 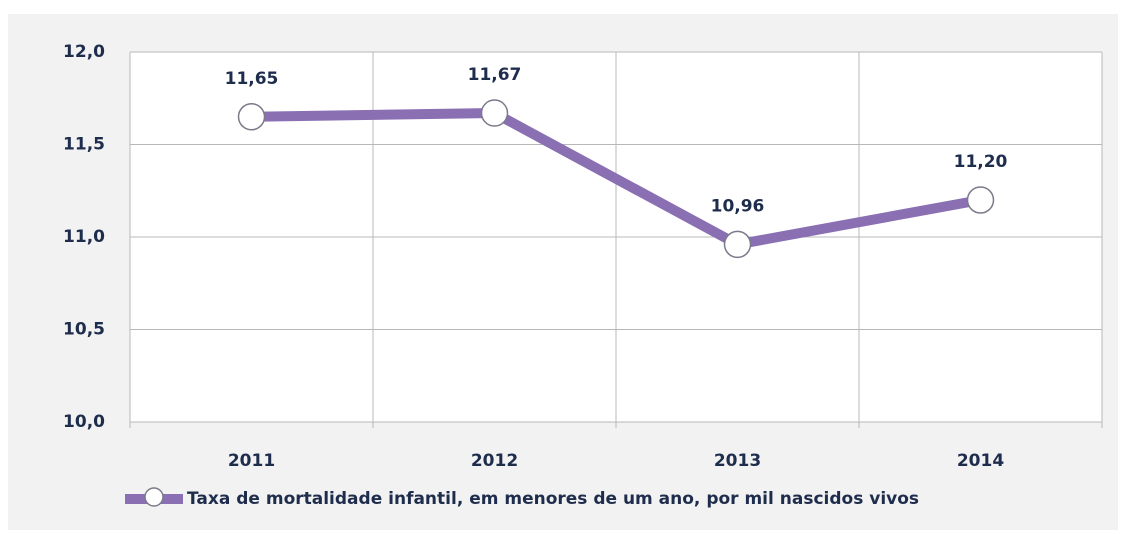 I want to click on data-label: 11,20, so click(x=981, y=162).